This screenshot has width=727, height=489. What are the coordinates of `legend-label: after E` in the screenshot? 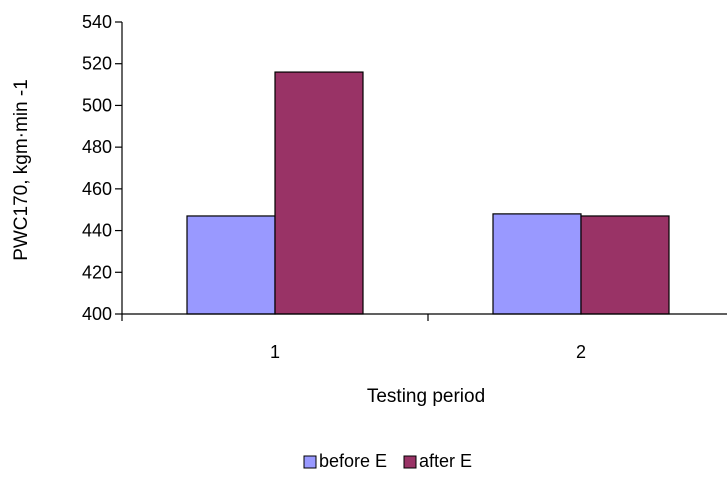 It's located at (445, 461).